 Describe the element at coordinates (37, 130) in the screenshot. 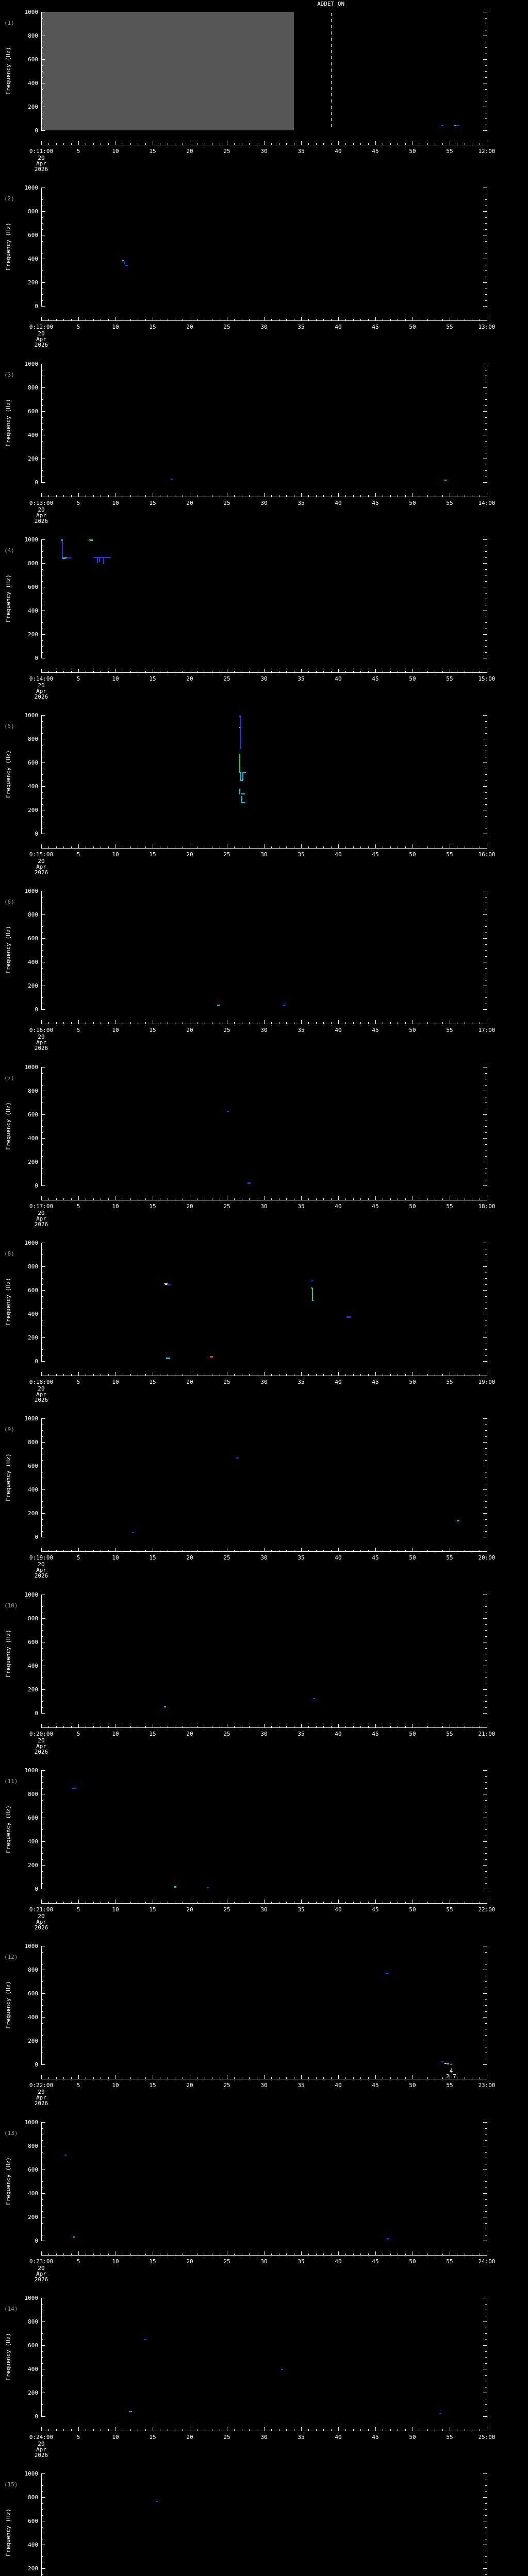

I see `y-tick-label: 0` at that location.